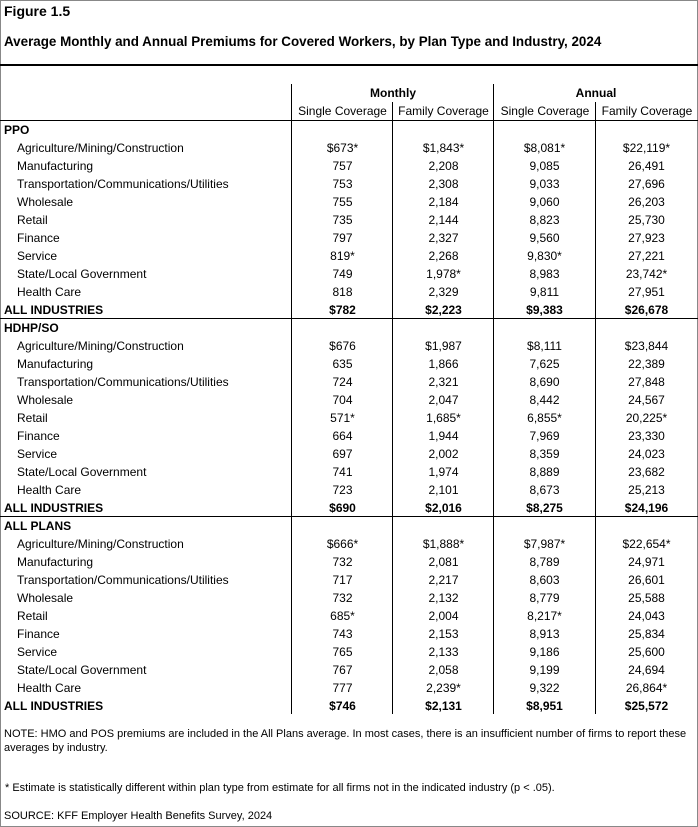  What do you see at coordinates (544, 256) in the screenshot?
I see `cell-value: 9,830*` at bounding box center [544, 256].